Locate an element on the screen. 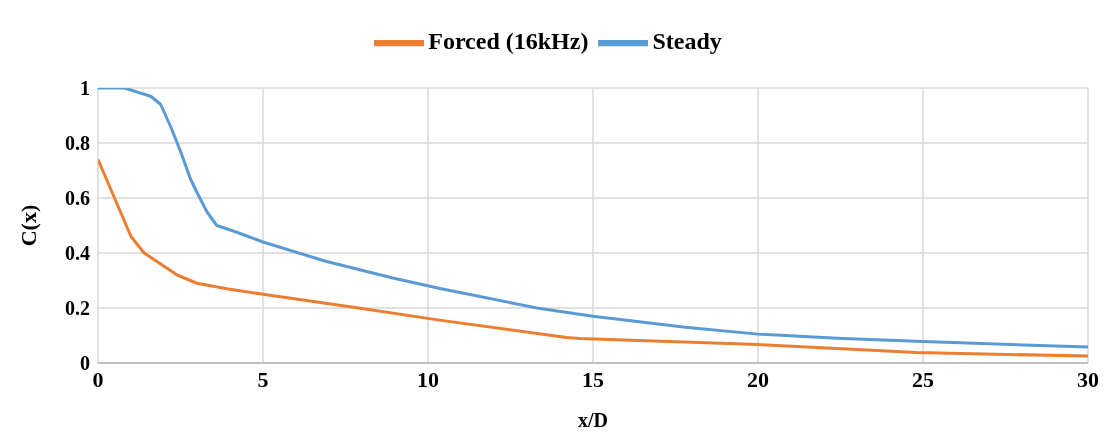 This screenshot has height=445, width=1114. y-tick-label: 0.2 is located at coordinates (77, 308).